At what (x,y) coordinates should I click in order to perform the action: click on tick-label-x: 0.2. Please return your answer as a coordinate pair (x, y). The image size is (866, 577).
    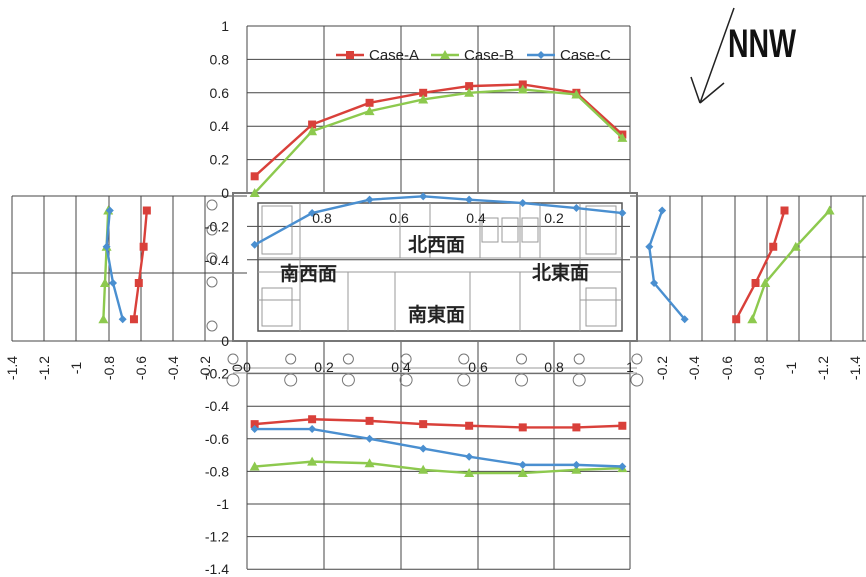
    Looking at the image, I should click on (324, 367).